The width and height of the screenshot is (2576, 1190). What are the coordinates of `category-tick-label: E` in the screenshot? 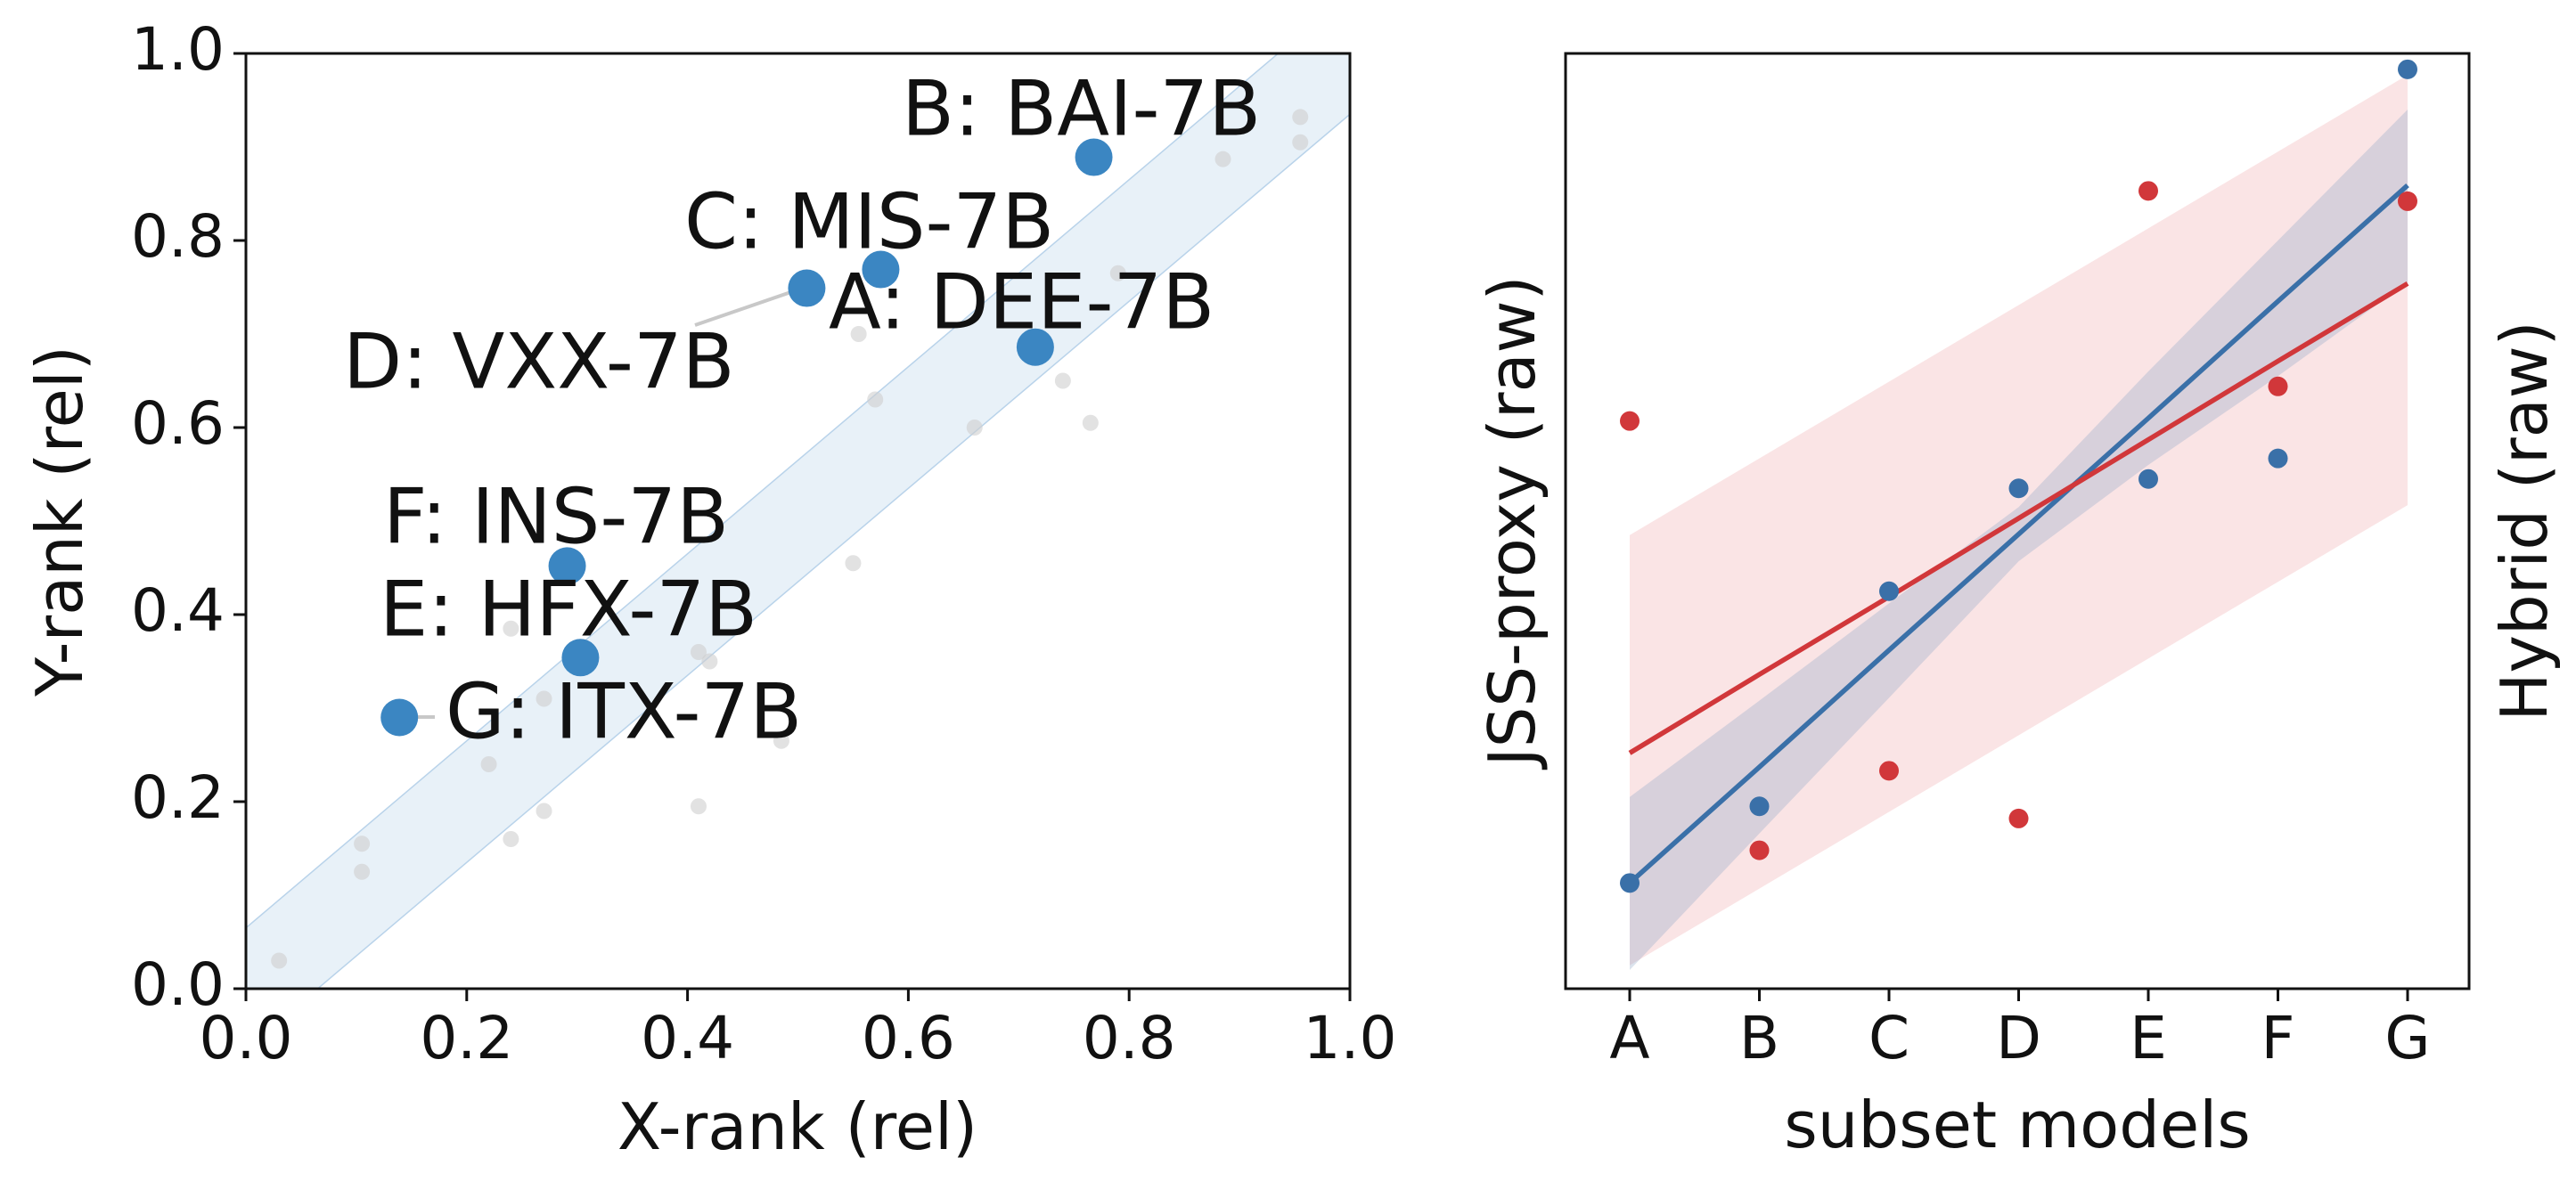 It's located at (2148, 1038).